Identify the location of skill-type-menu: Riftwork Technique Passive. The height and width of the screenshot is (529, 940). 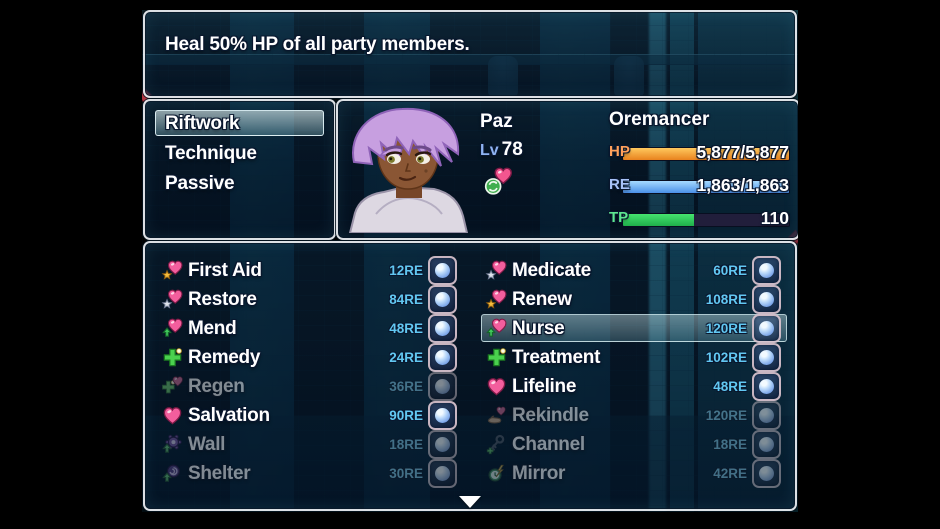
(240, 154).